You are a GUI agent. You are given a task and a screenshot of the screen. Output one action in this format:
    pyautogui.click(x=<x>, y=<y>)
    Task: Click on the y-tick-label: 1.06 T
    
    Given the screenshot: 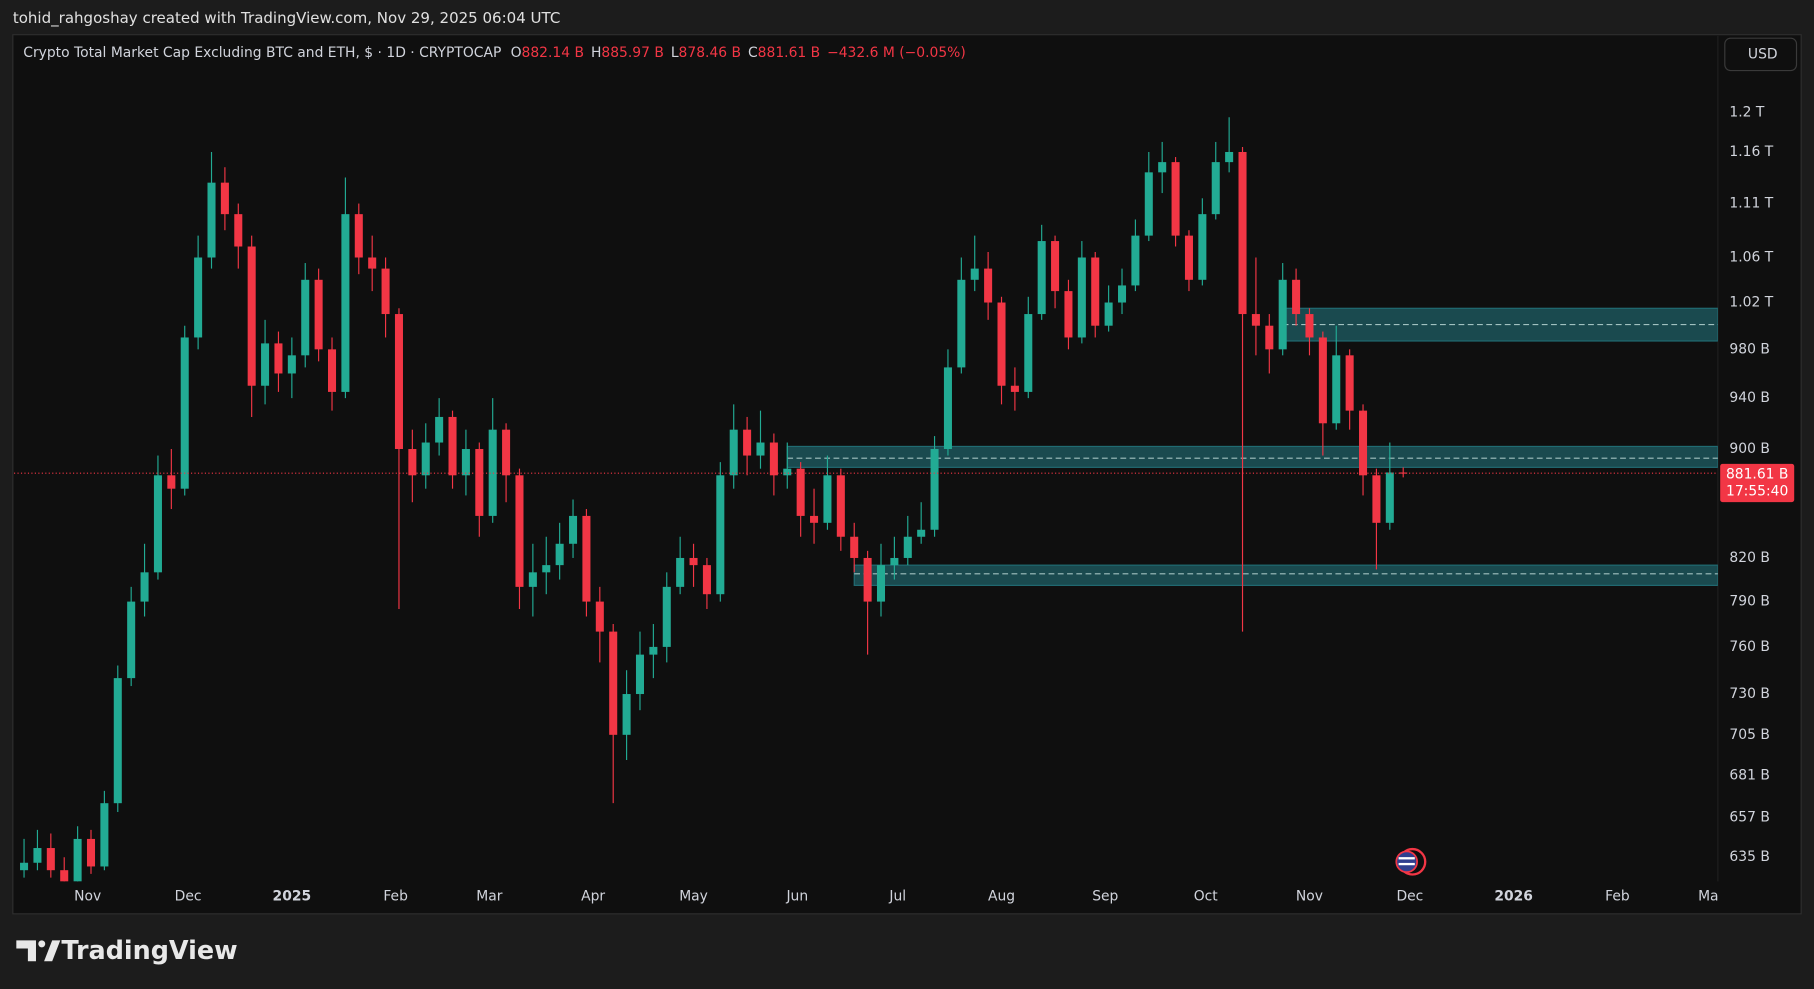 What is the action you would take?
    pyautogui.click(x=1751, y=258)
    